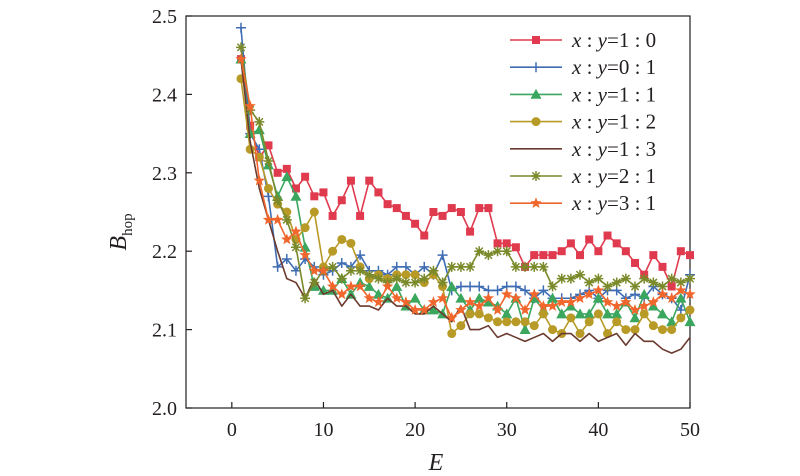 Image resolution: width=800 pixels, height=476 pixels. I want to click on legend-item-1: x : y=1 : 0, so click(583, 40).